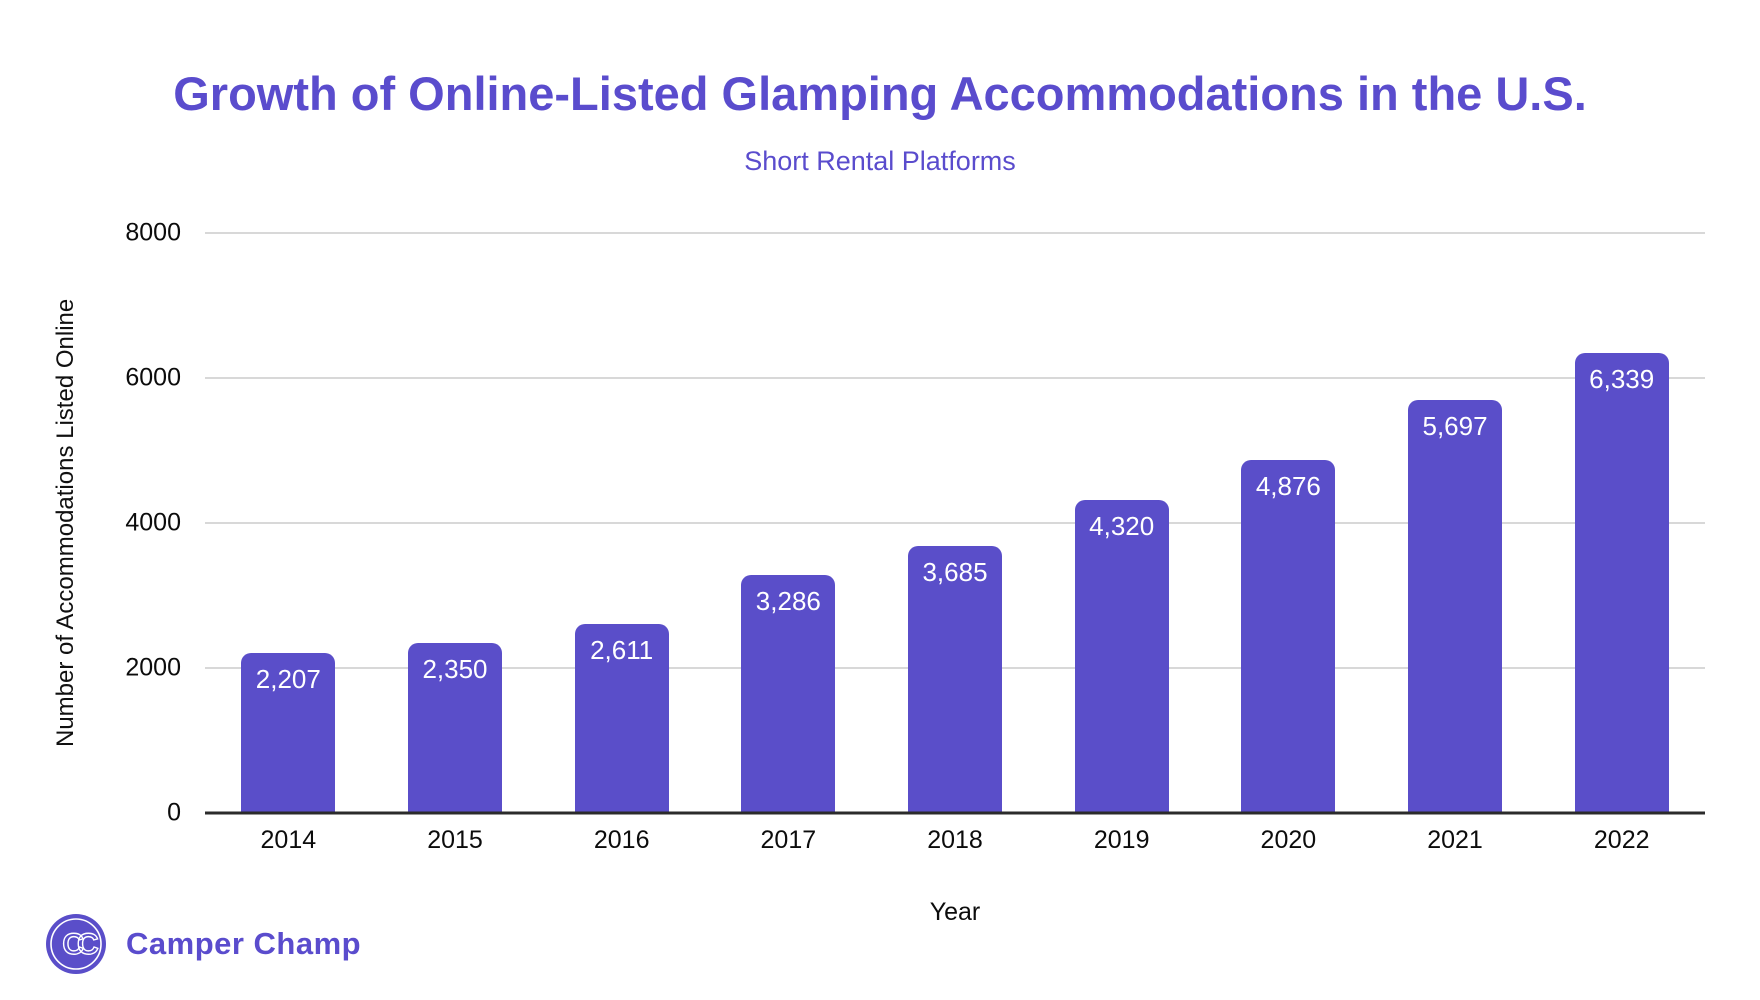 The image size is (1760, 1000). What do you see at coordinates (455, 840) in the screenshot?
I see `x-tick-label: 2015` at bounding box center [455, 840].